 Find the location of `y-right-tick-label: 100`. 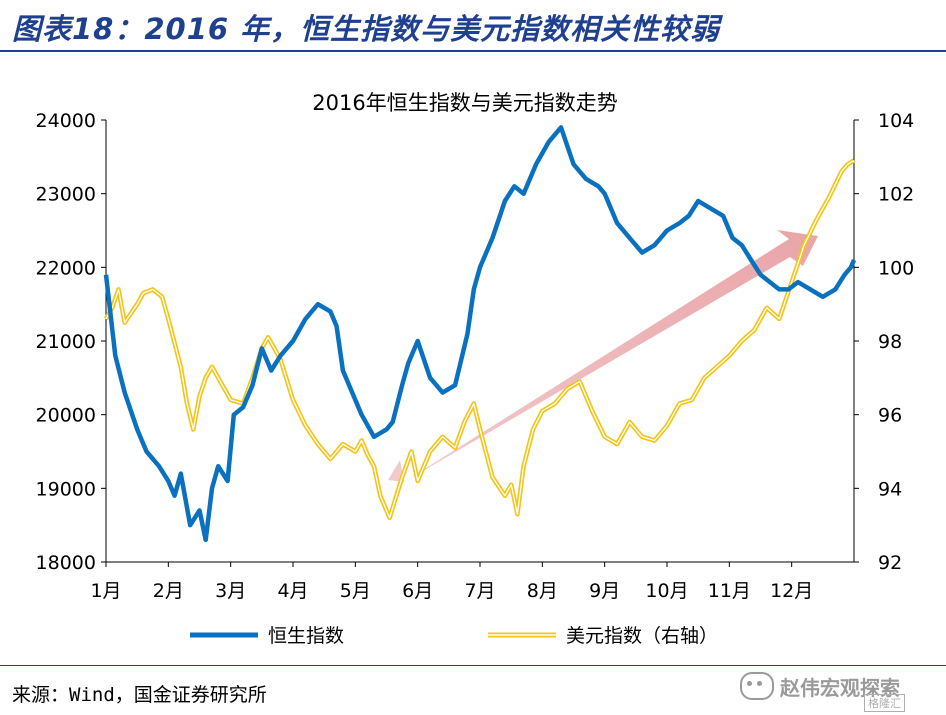

y-right-tick-label: 100 is located at coordinates (896, 268).